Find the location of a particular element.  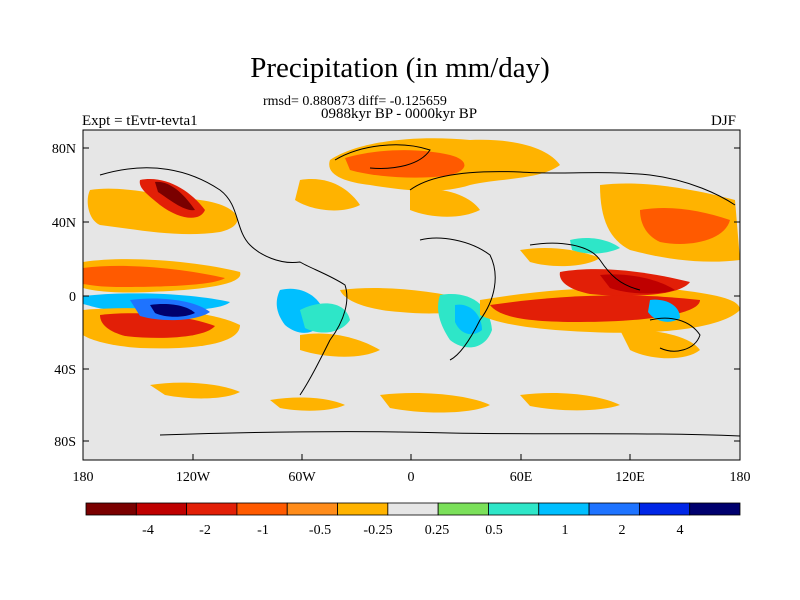

longitude-axis: 180 120W 60W 0 60E 120E 180 is located at coordinates (412, 469).